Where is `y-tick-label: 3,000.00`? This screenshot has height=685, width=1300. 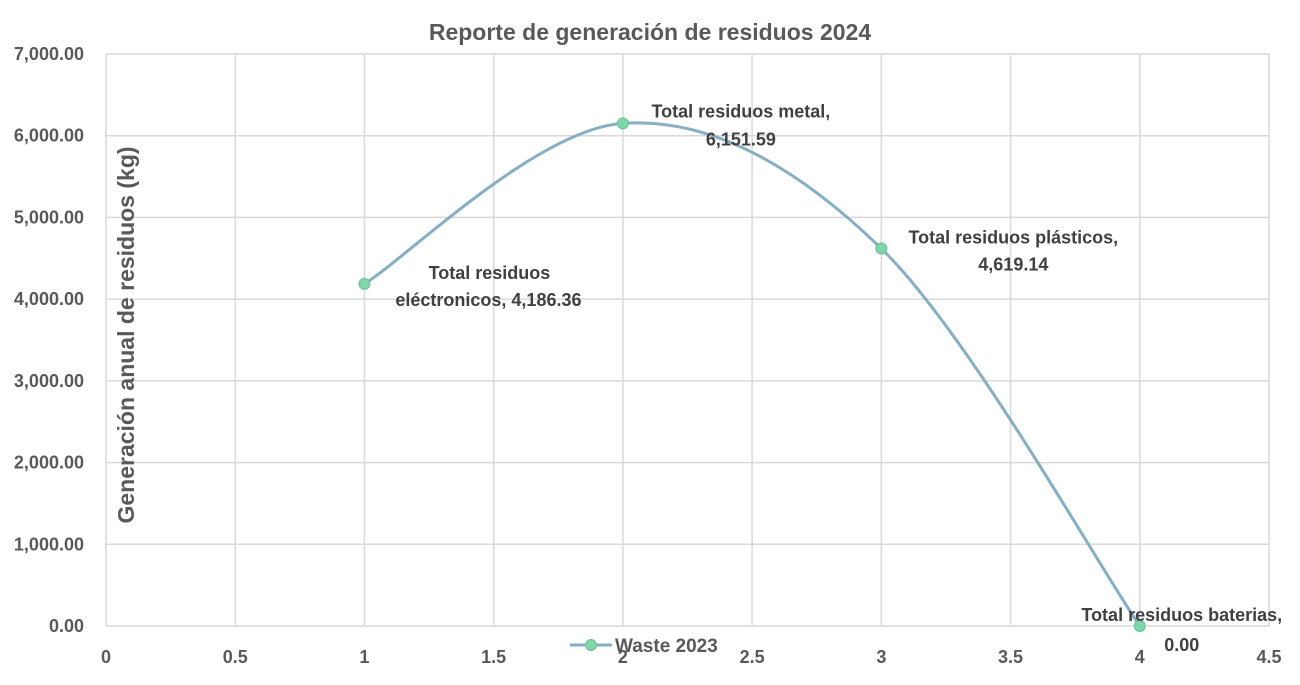
y-tick-label: 3,000.00 is located at coordinates (49, 381).